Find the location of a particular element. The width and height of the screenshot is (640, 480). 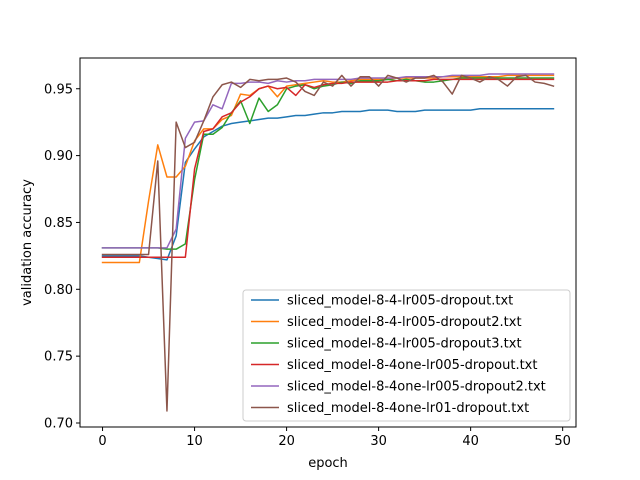

legend-item: sliced_model-8-4-lr005-dropout2.txt is located at coordinates (386, 322).